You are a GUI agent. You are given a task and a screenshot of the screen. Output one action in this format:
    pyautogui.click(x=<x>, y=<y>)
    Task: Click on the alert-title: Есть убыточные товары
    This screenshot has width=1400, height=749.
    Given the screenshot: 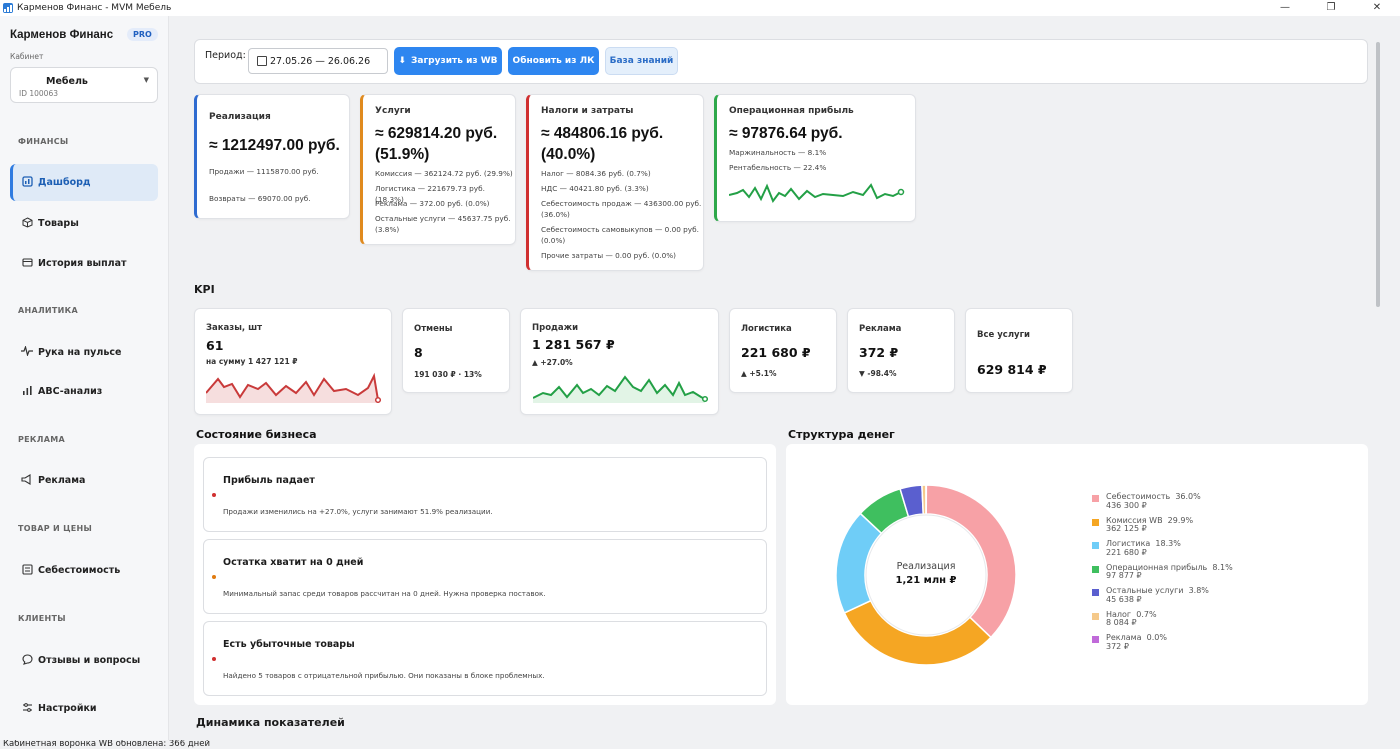 What is the action you would take?
    pyautogui.click(x=289, y=644)
    